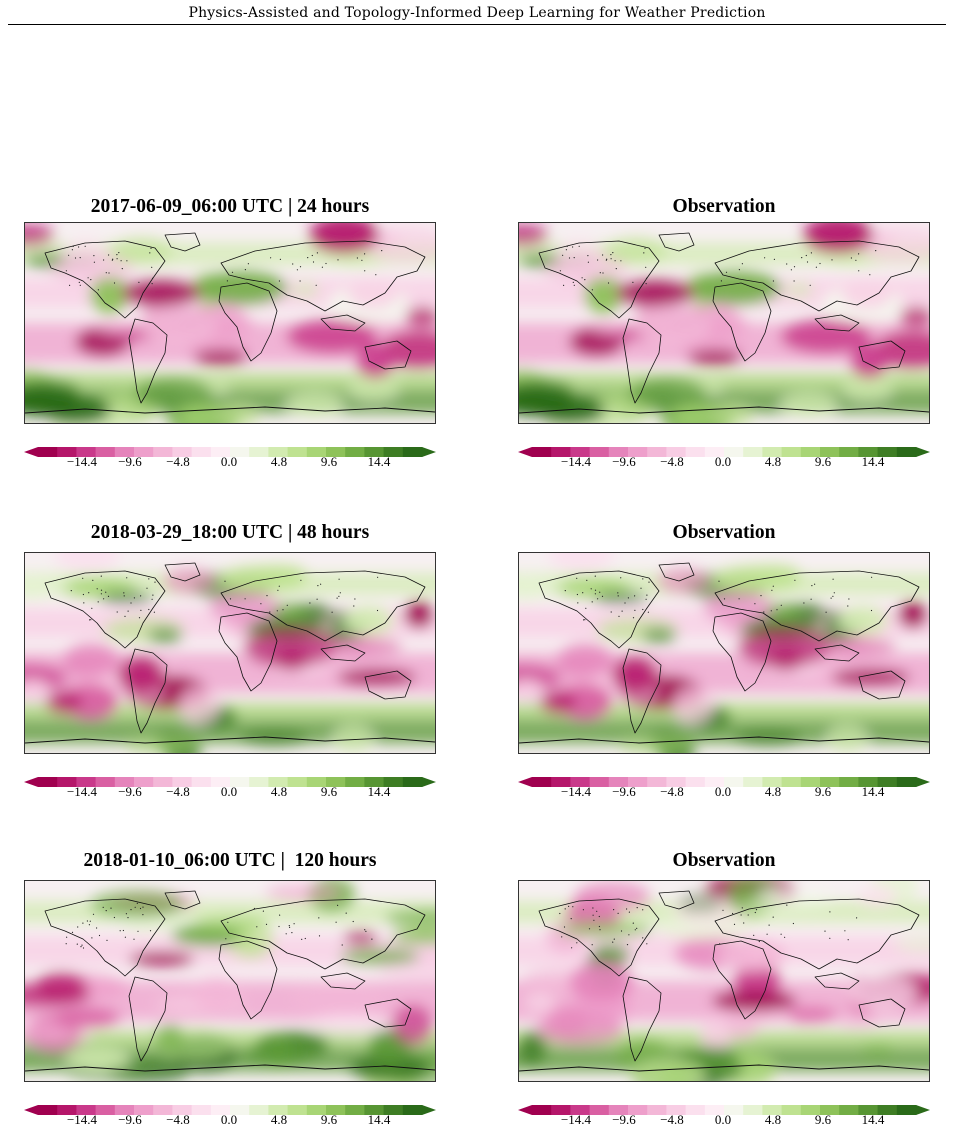  What do you see at coordinates (773, 1119) in the screenshot?
I see `colorbar-tick-label: 4.8` at bounding box center [773, 1119].